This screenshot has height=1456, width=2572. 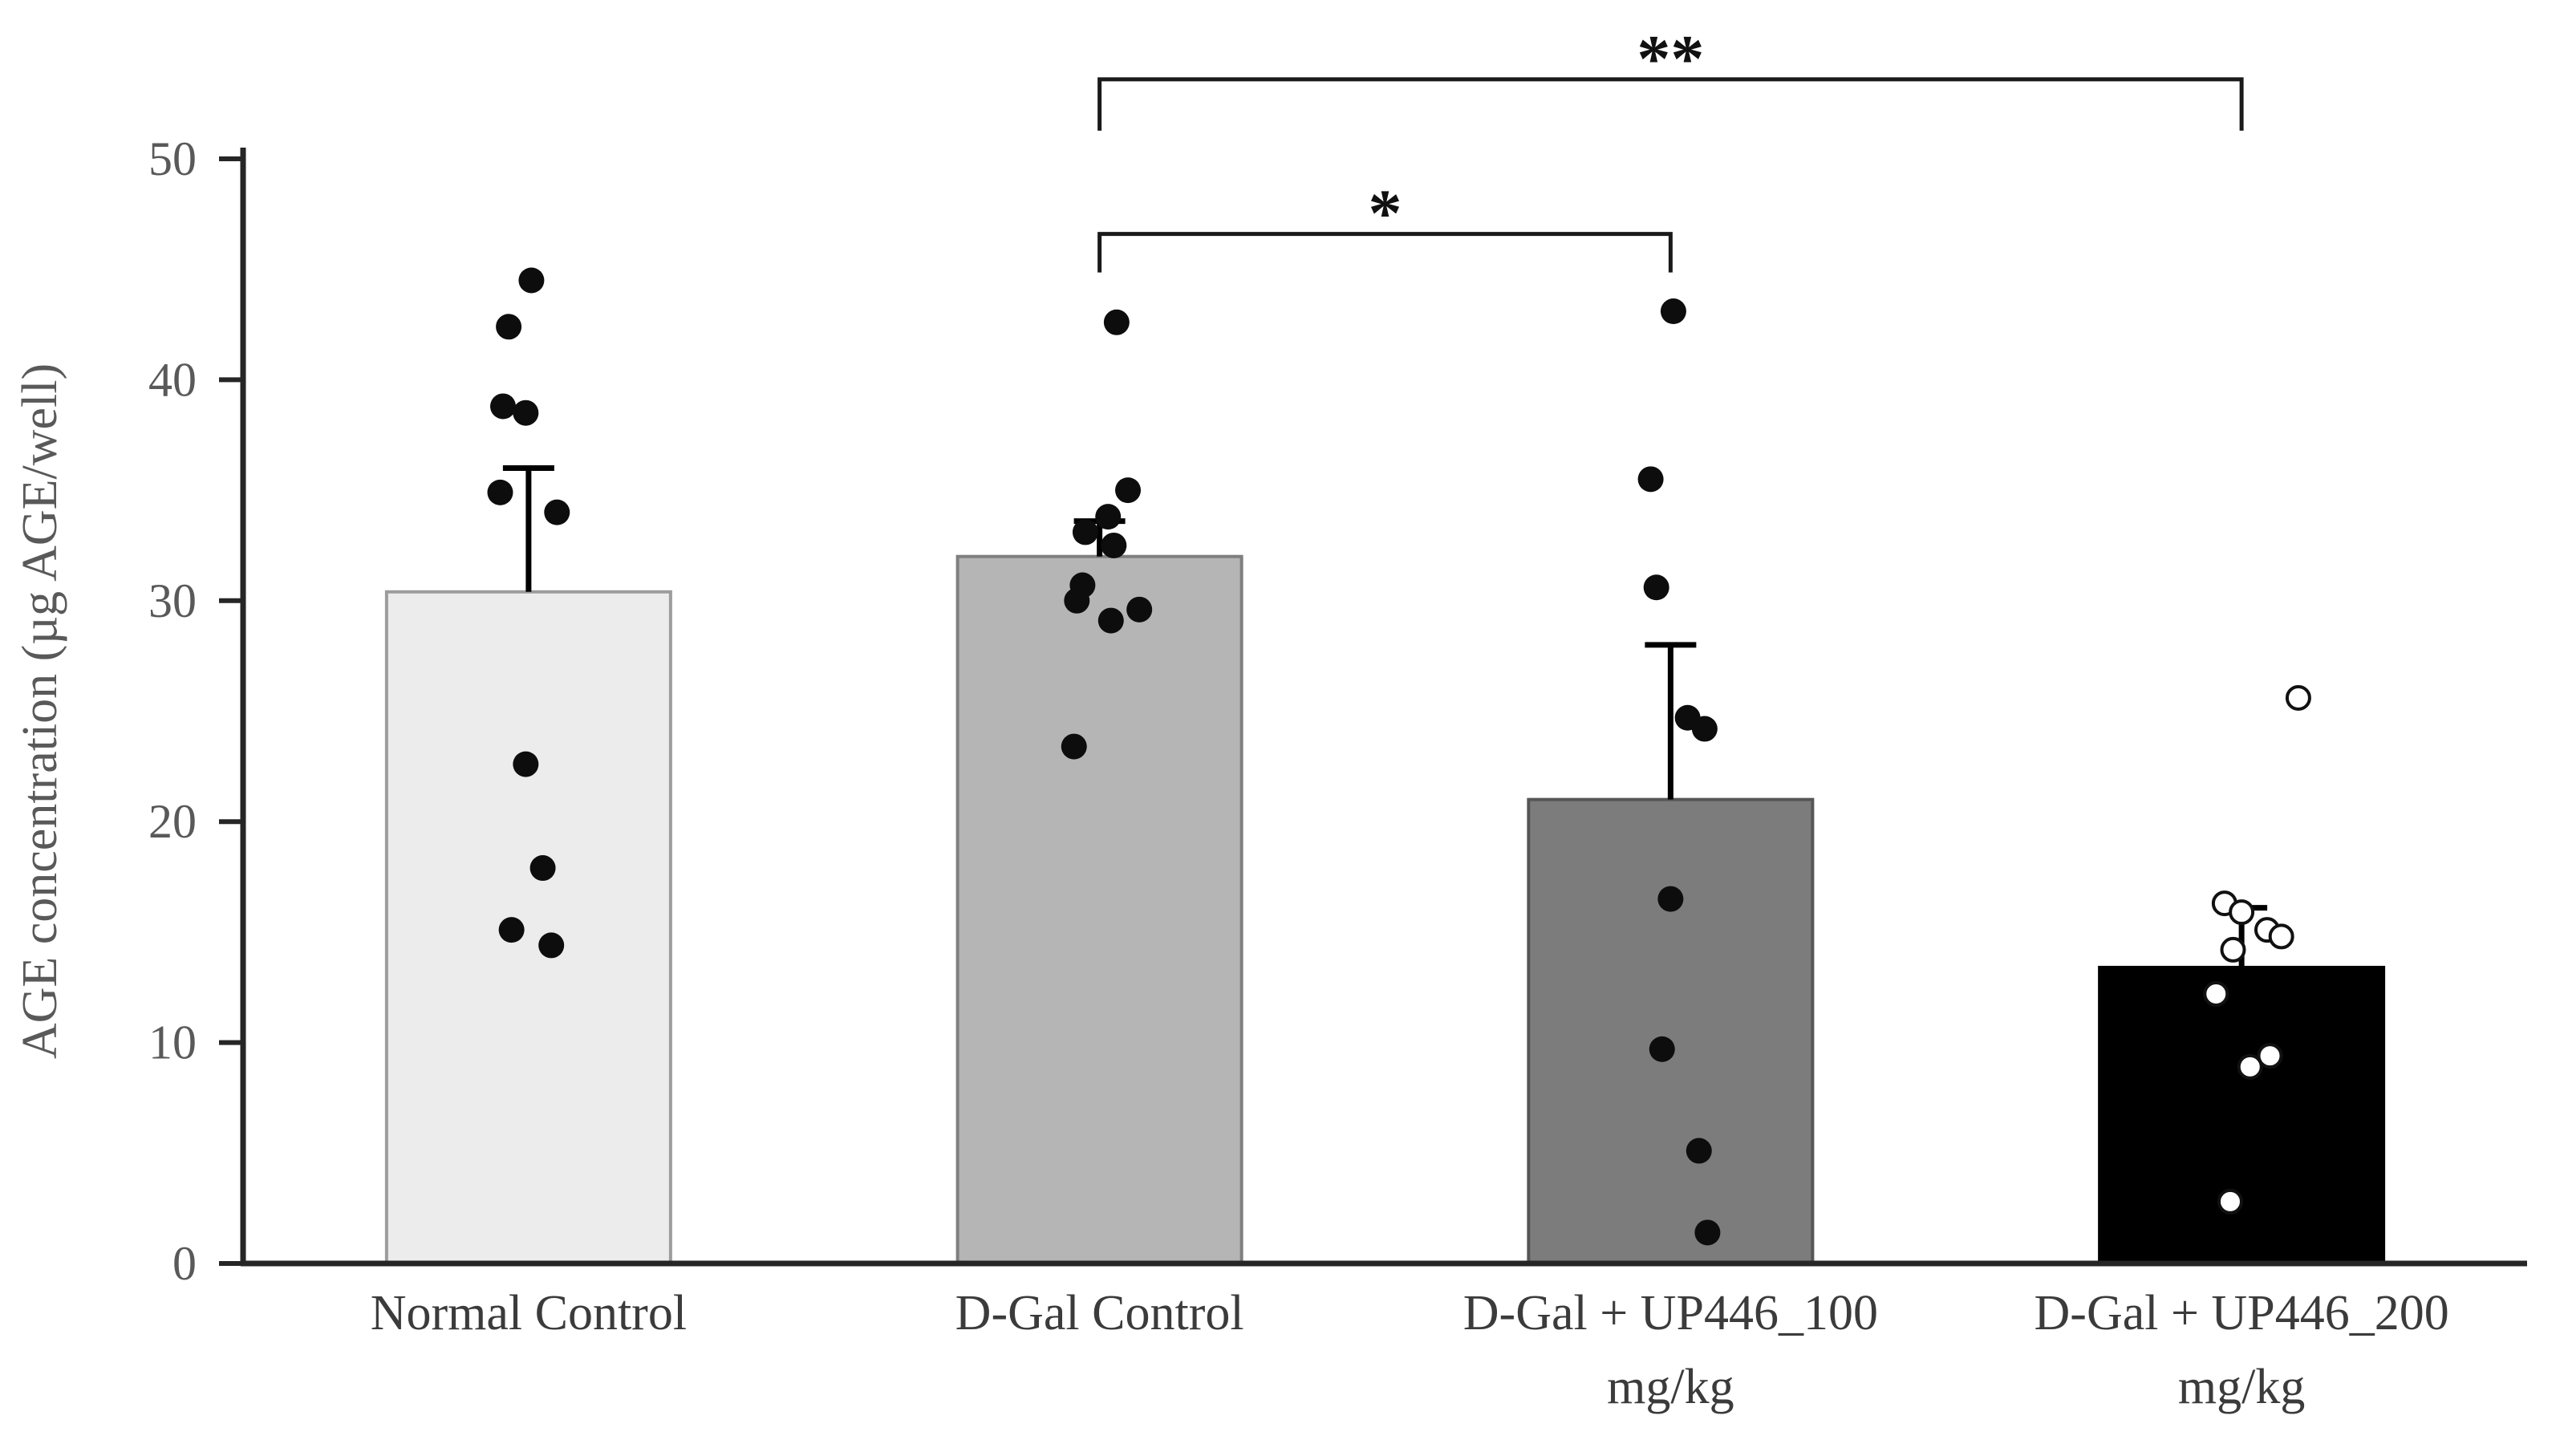 I want to click on y-tick-label: 50, so click(x=172, y=158).